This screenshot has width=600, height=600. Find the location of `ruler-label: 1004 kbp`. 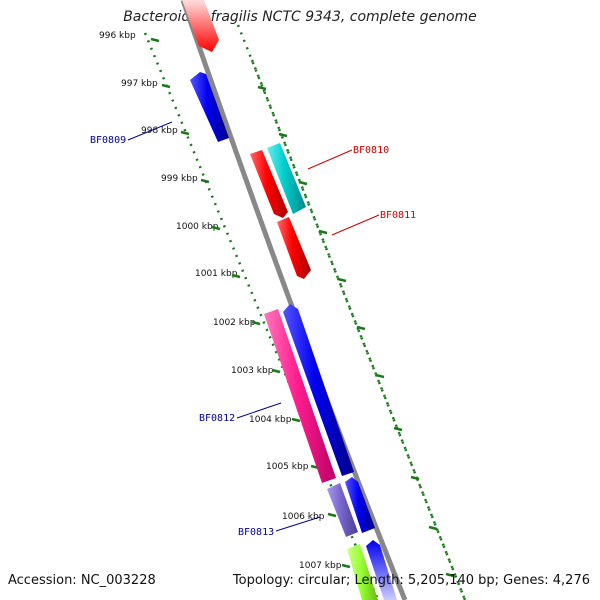

ruler-label: 1004 kbp is located at coordinates (270, 420).